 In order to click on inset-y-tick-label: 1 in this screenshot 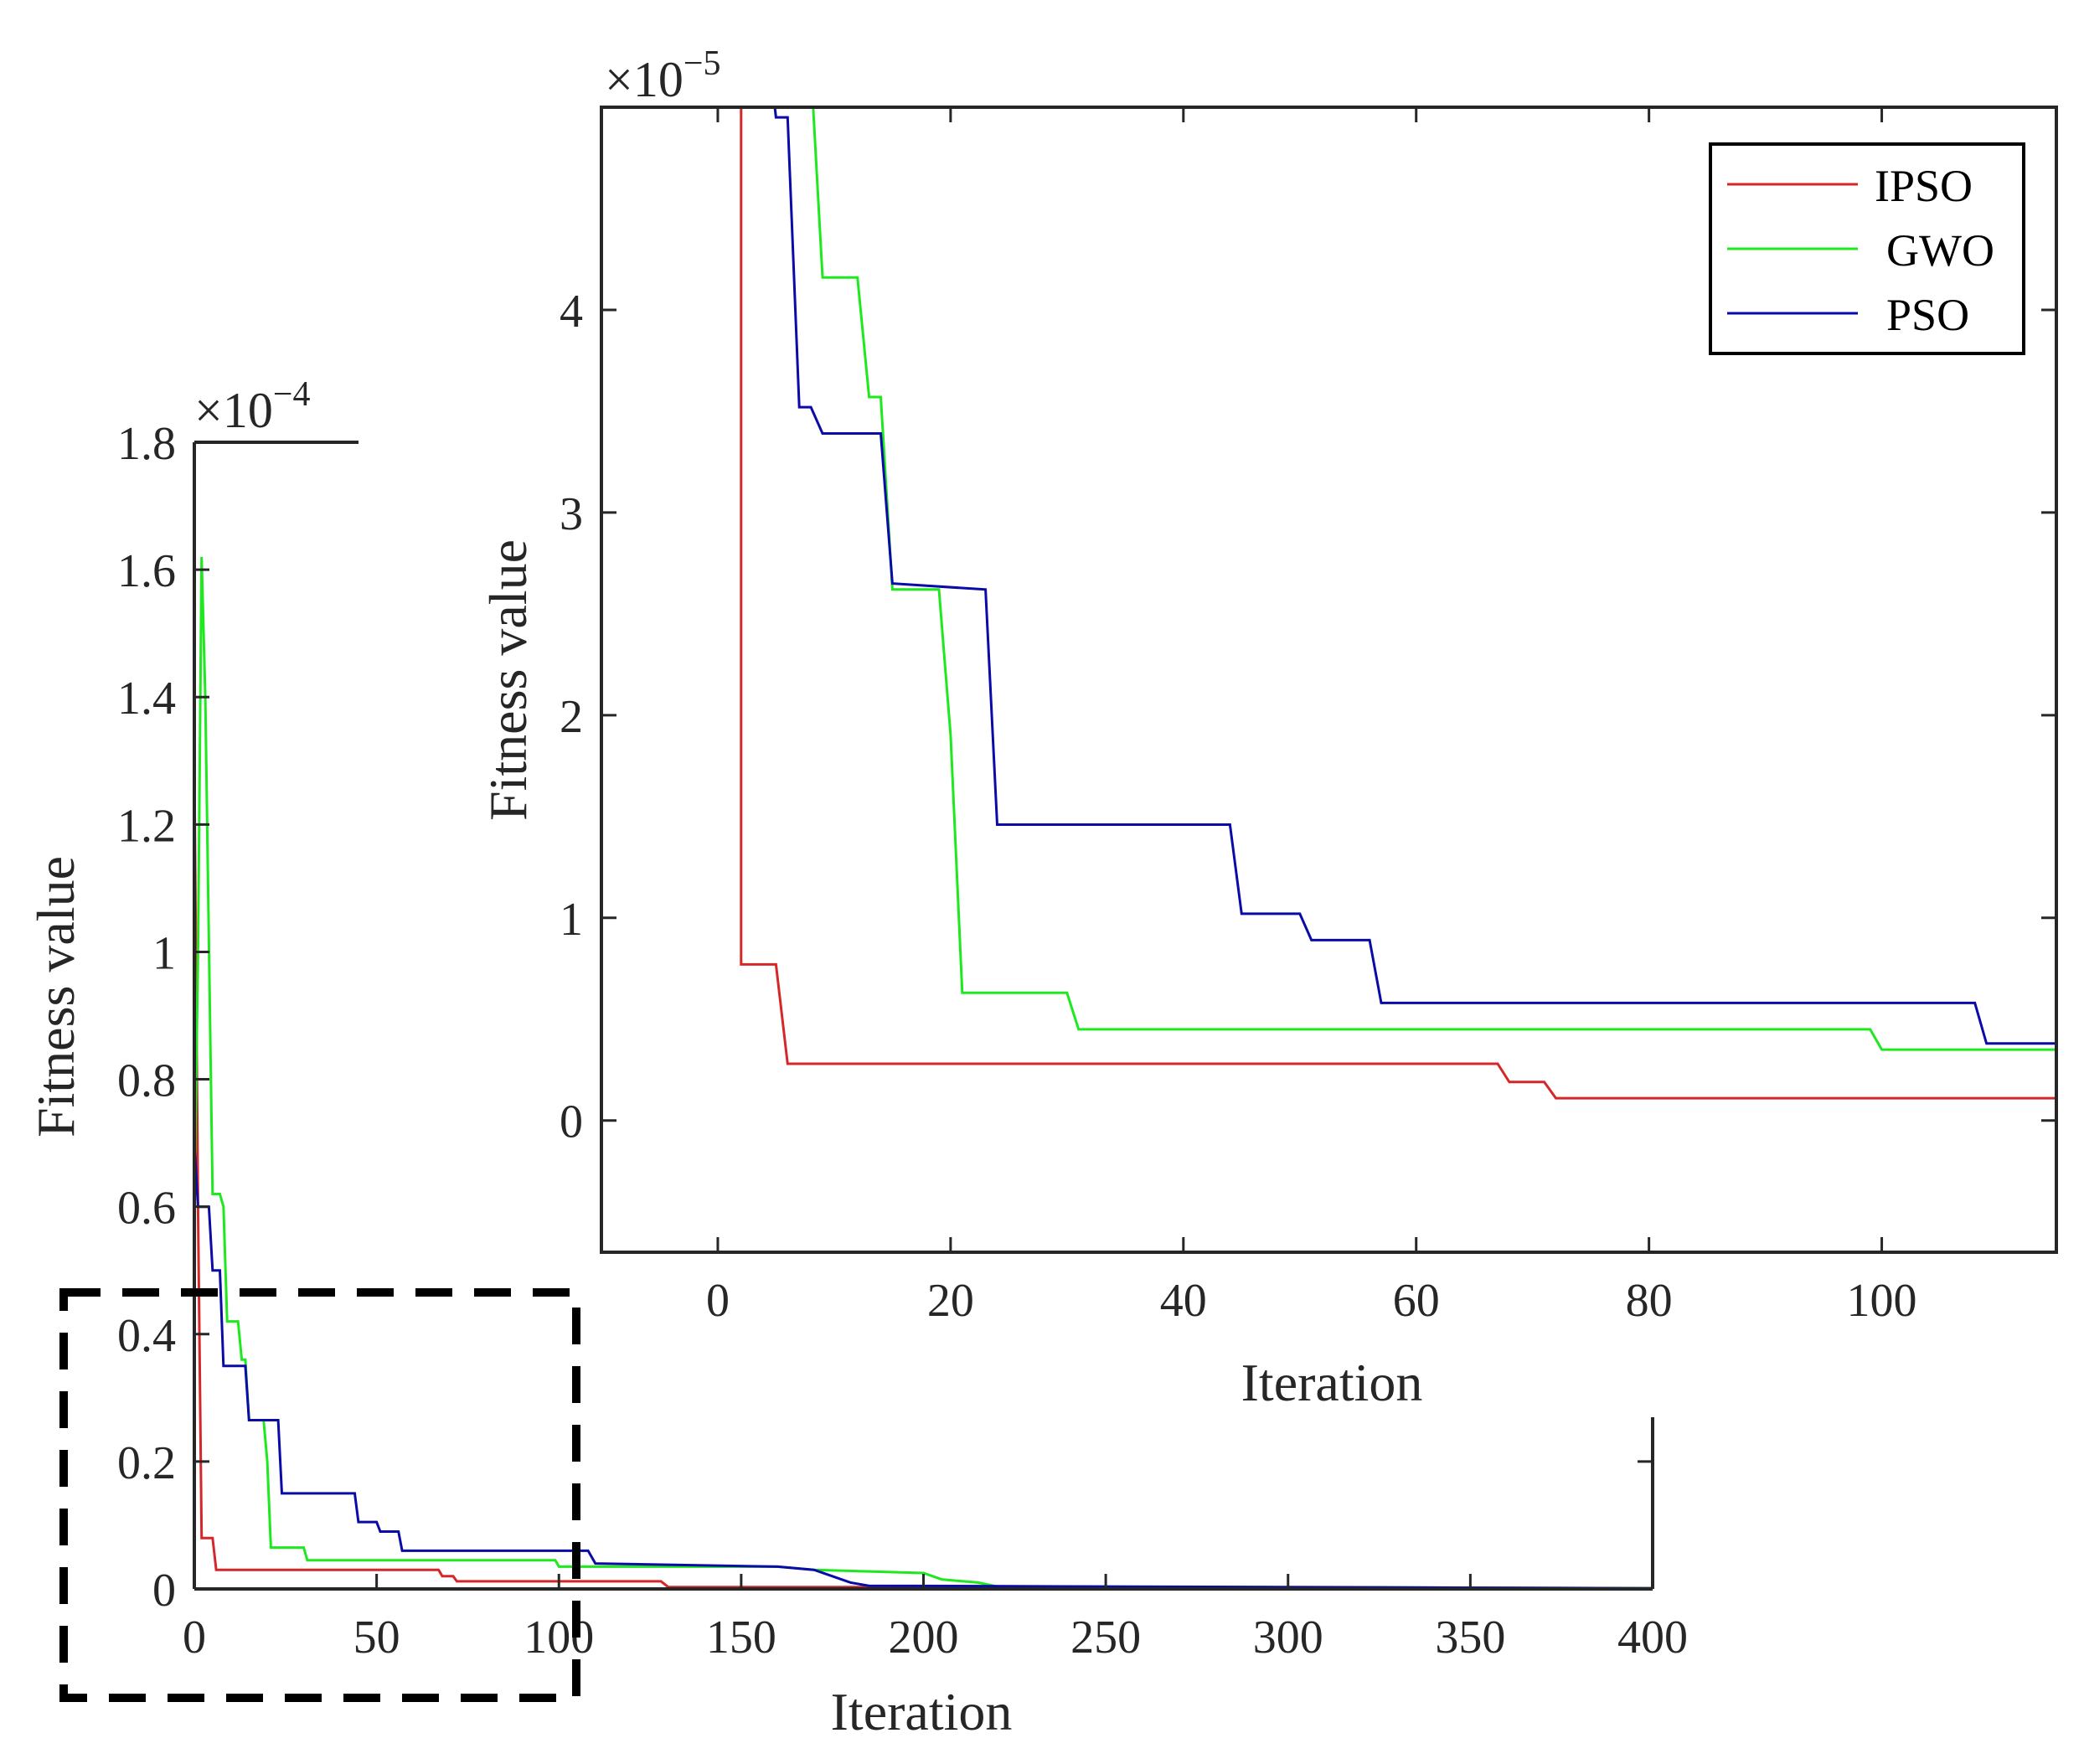, I will do `click(571, 920)`.